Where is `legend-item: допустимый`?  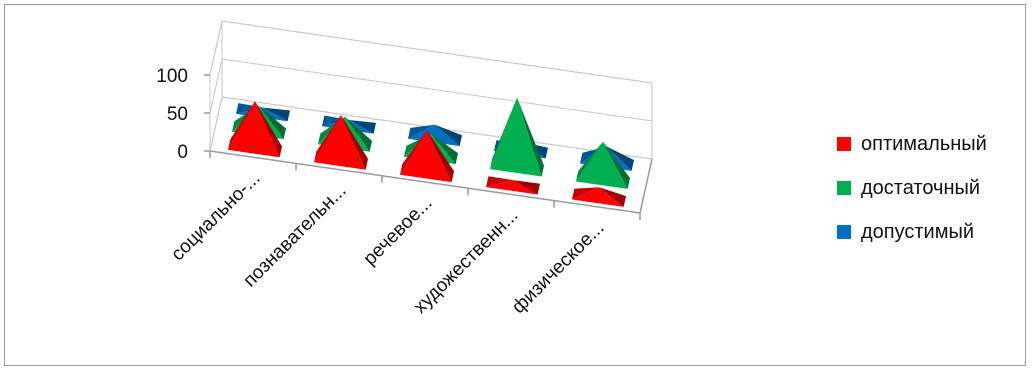 legend-item: допустимый is located at coordinates (912, 232).